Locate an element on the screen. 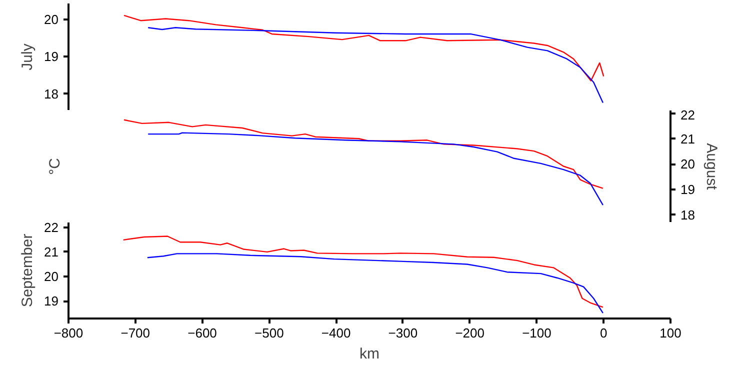 This screenshot has width=739, height=378. x-tick-label: −300 is located at coordinates (403, 333).